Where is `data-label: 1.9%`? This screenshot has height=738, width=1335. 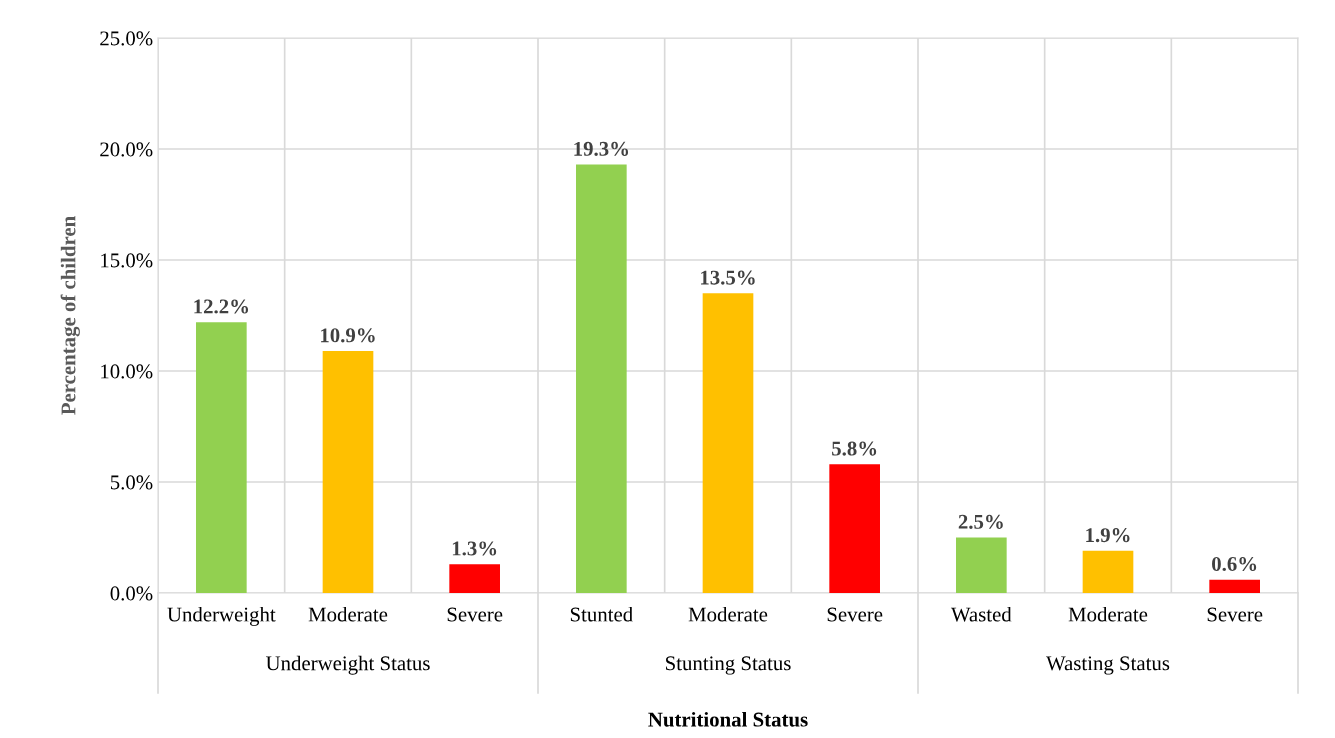 data-label: 1.9% is located at coordinates (1108, 535).